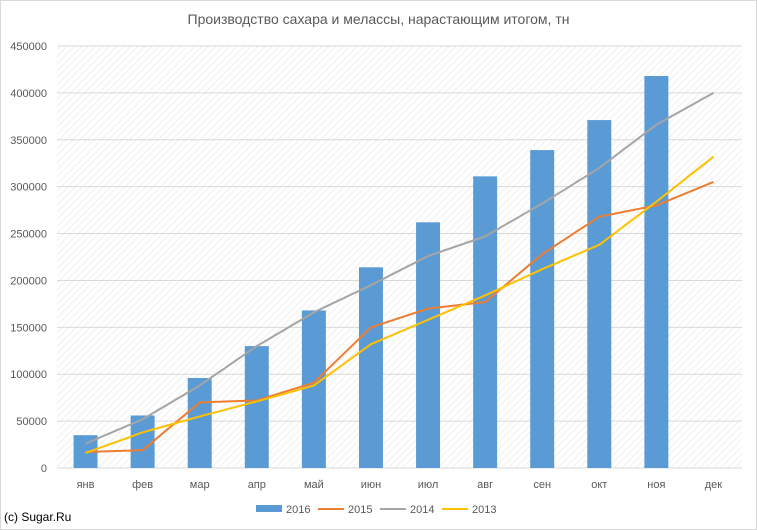  Describe the element at coordinates (38, 517) in the screenshot. I see `copyright-text: (c) Sugar.Ru` at that location.